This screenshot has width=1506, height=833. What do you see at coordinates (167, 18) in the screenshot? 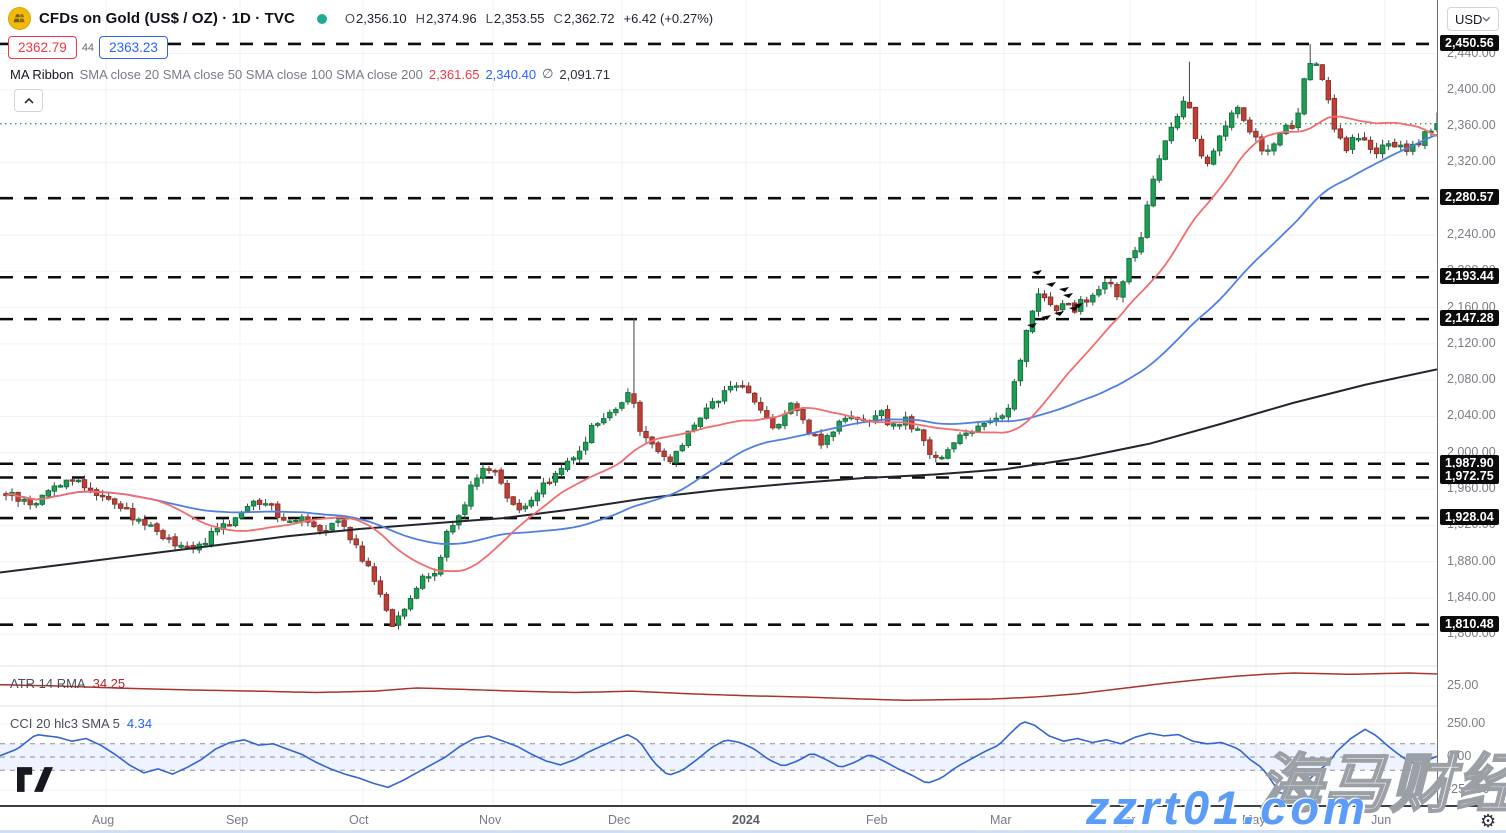
I see `symbol-title: CFDs on Gold (US$ / OZ) · 1D · TVC` at bounding box center [167, 18].